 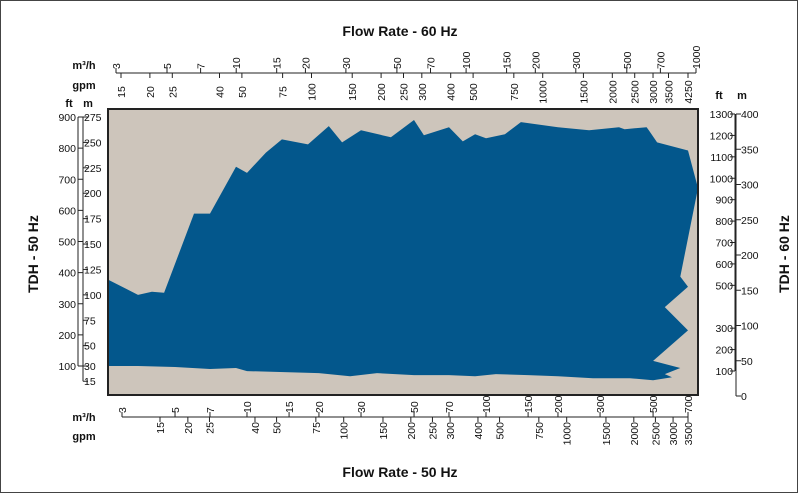 What do you see at coordinates (721, 158) in the screenshot?
I see `right-ft-tick-label-1100: 1100` at bounding box center [721, 158].